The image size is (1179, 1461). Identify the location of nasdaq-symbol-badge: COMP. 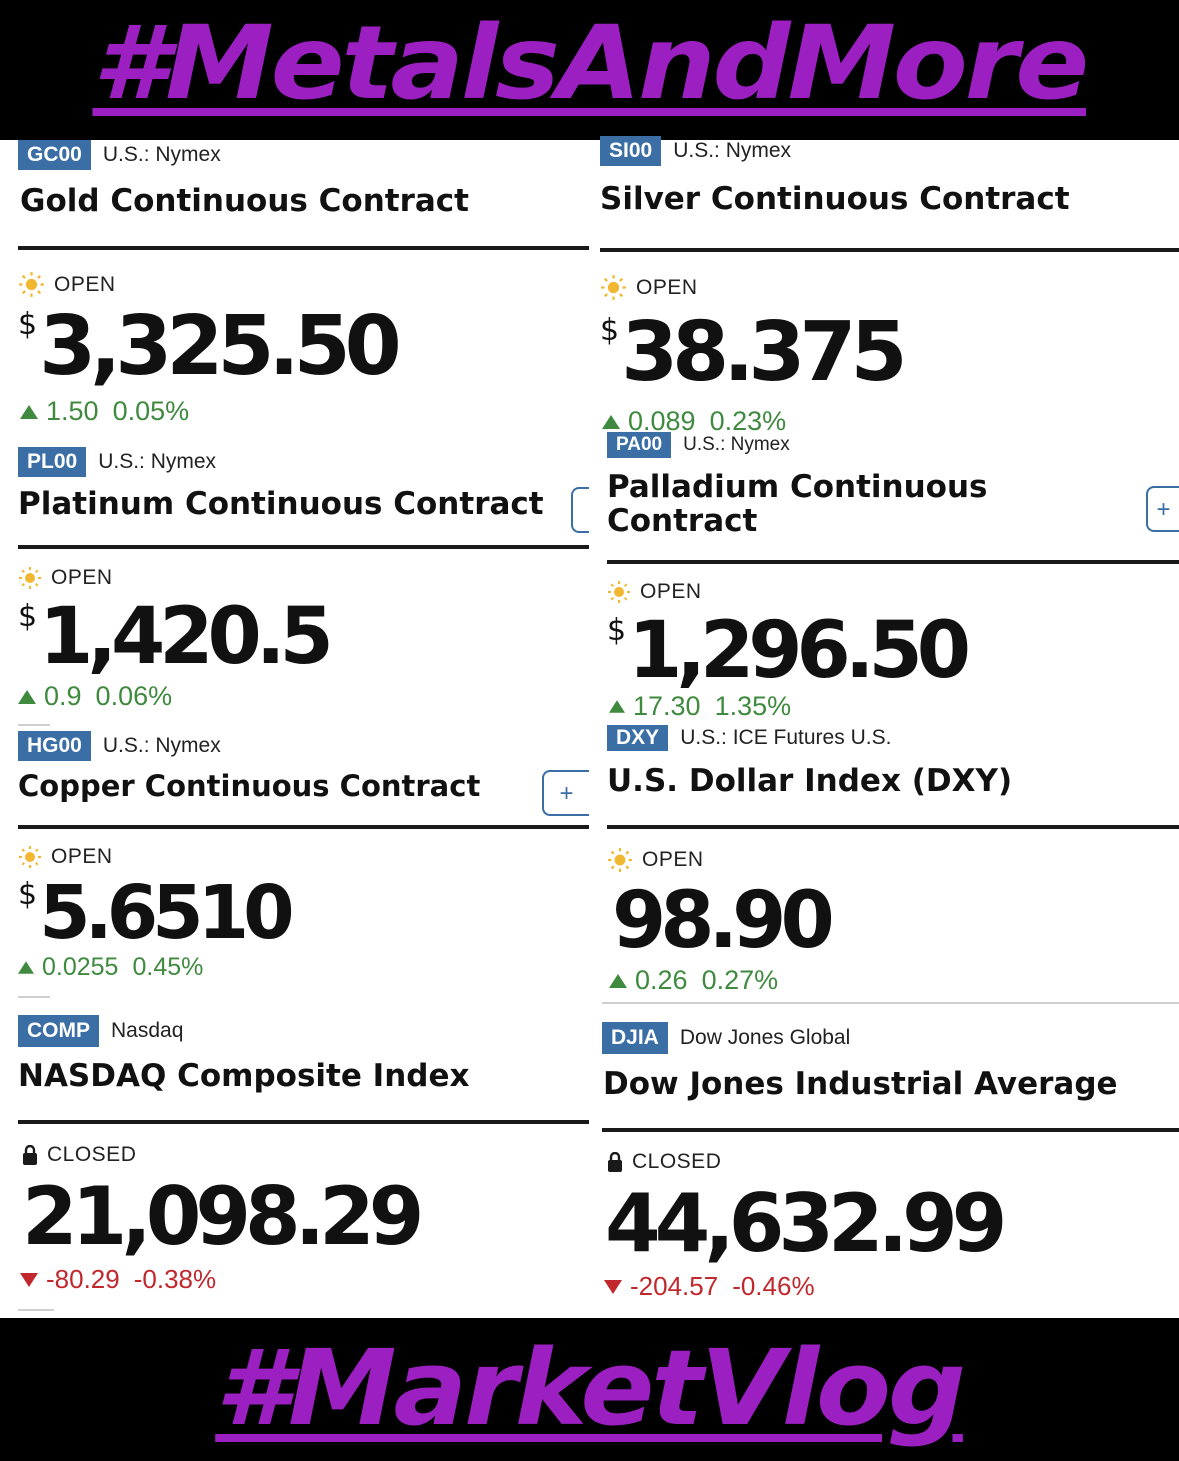
(58, 1031).